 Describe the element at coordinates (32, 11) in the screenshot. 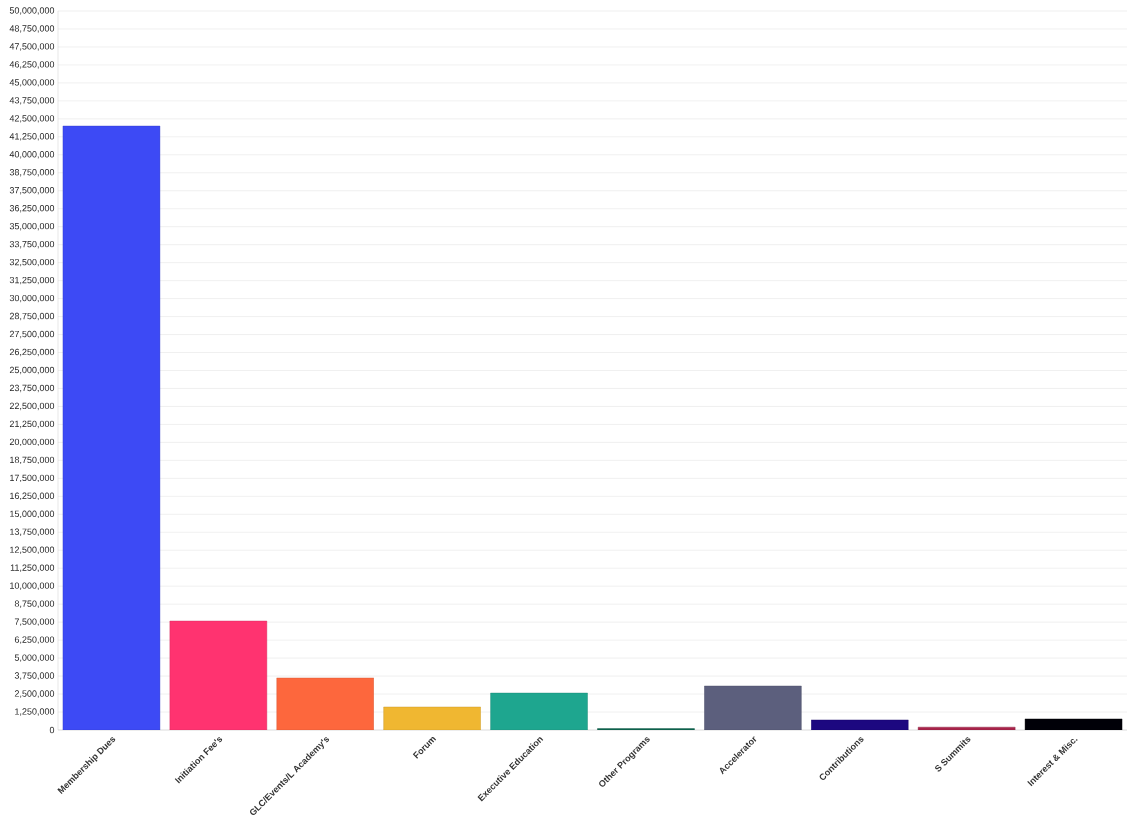

I see `y-tick-label: 50,000,000` at that location.